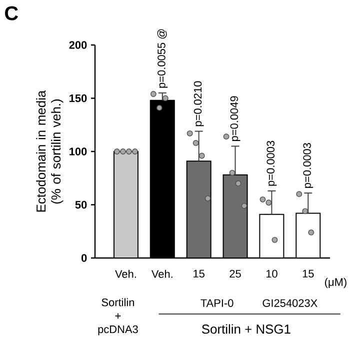 The width and height of the screenshot is (353, 345). Describe the element at coordinates (50, 151) in the screenshot. I see `y-axis-title: Ectodomain in media (% of sortilin veh.)` at that location.